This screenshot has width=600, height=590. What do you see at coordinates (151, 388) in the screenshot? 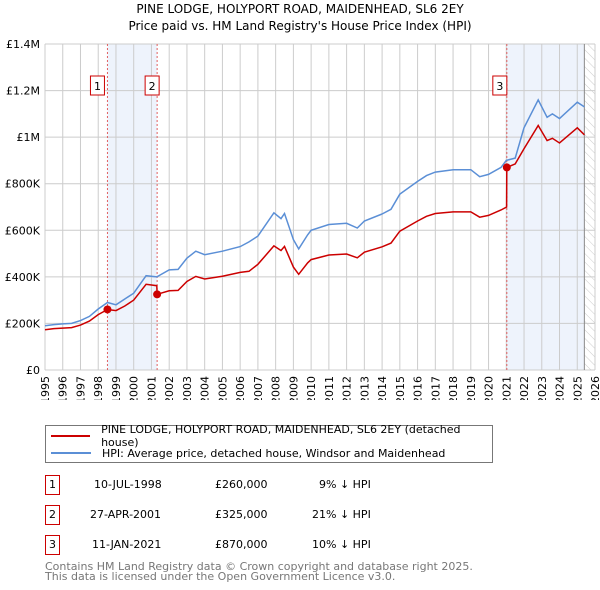
I see `x-tick-label: 2001` at bounding box center [151, 388].